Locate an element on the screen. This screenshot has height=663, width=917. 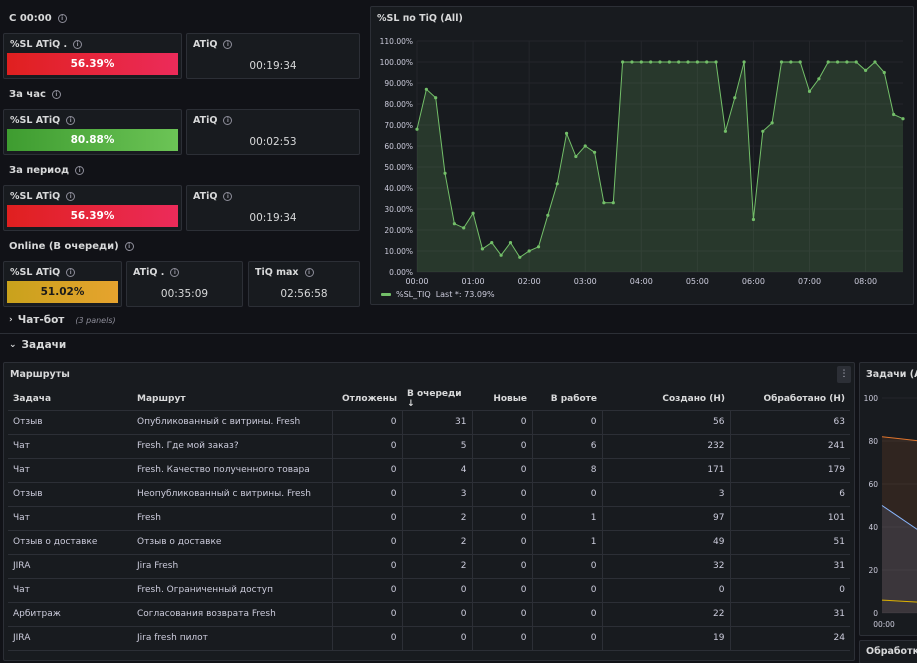
table-row: Чат Fresh 0 2 0 1 97 101 is located at coordinates (429, 518).